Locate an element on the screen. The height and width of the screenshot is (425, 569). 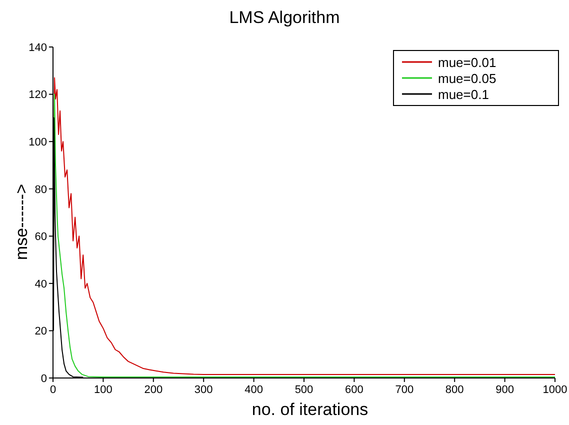
y-tick-label: 0 is located at coordinates (43, 378).